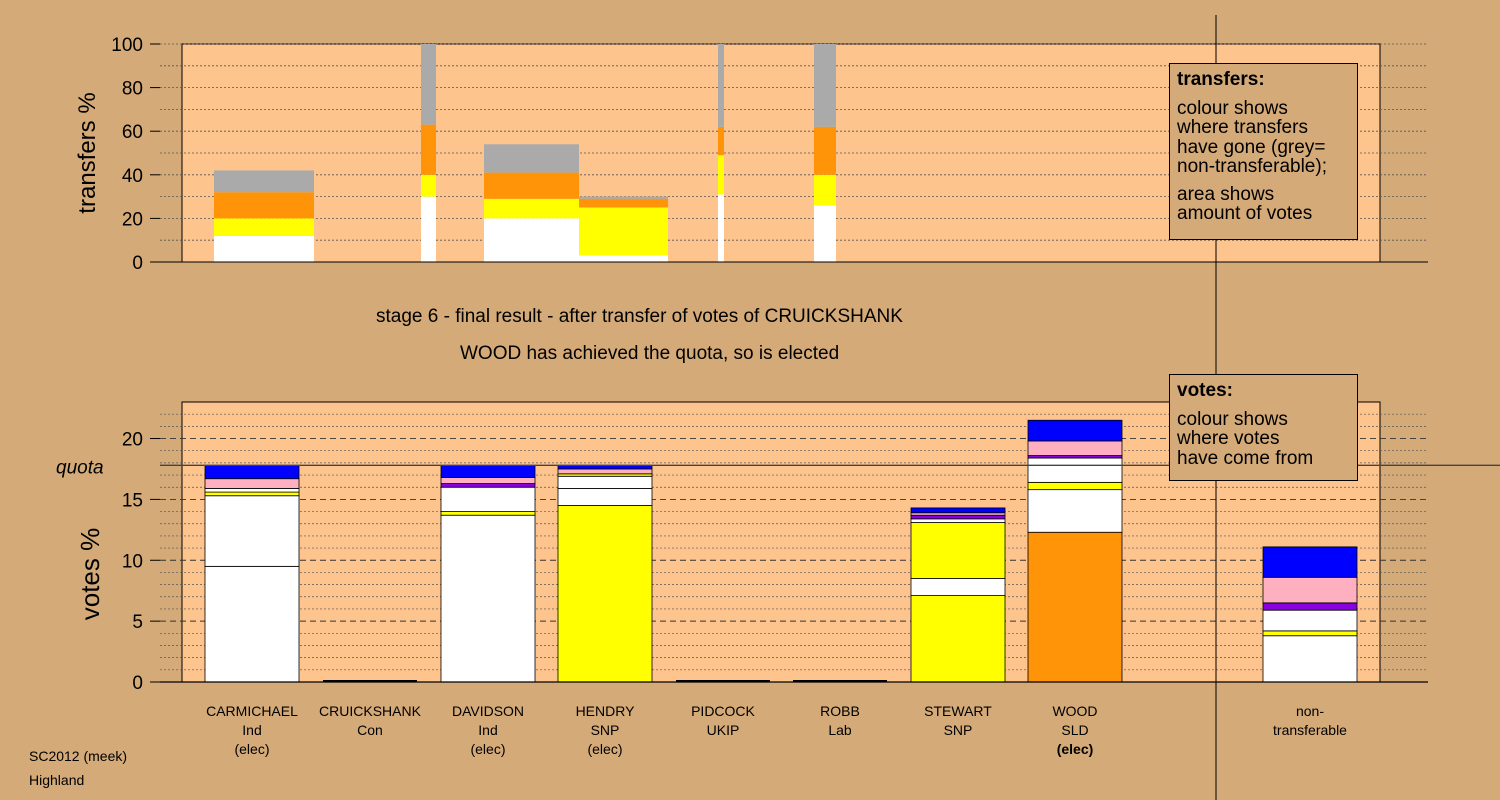 Image resolution: width=1500 pixels, height=800 pixels. I want to click on candidate-party: SLD, so click(1075, 730).